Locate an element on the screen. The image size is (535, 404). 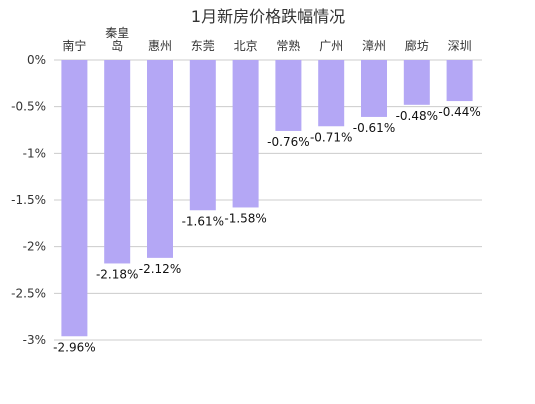
data-label: -2.12% is located at coordinates (160, 269).